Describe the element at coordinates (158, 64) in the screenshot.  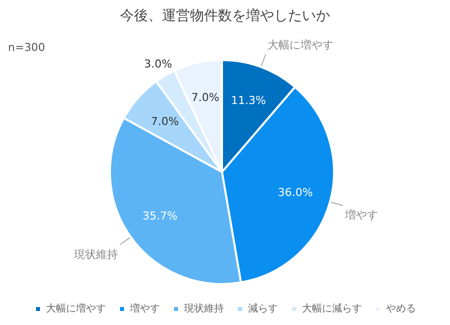
I see `data-label: 3.0%` at that location.